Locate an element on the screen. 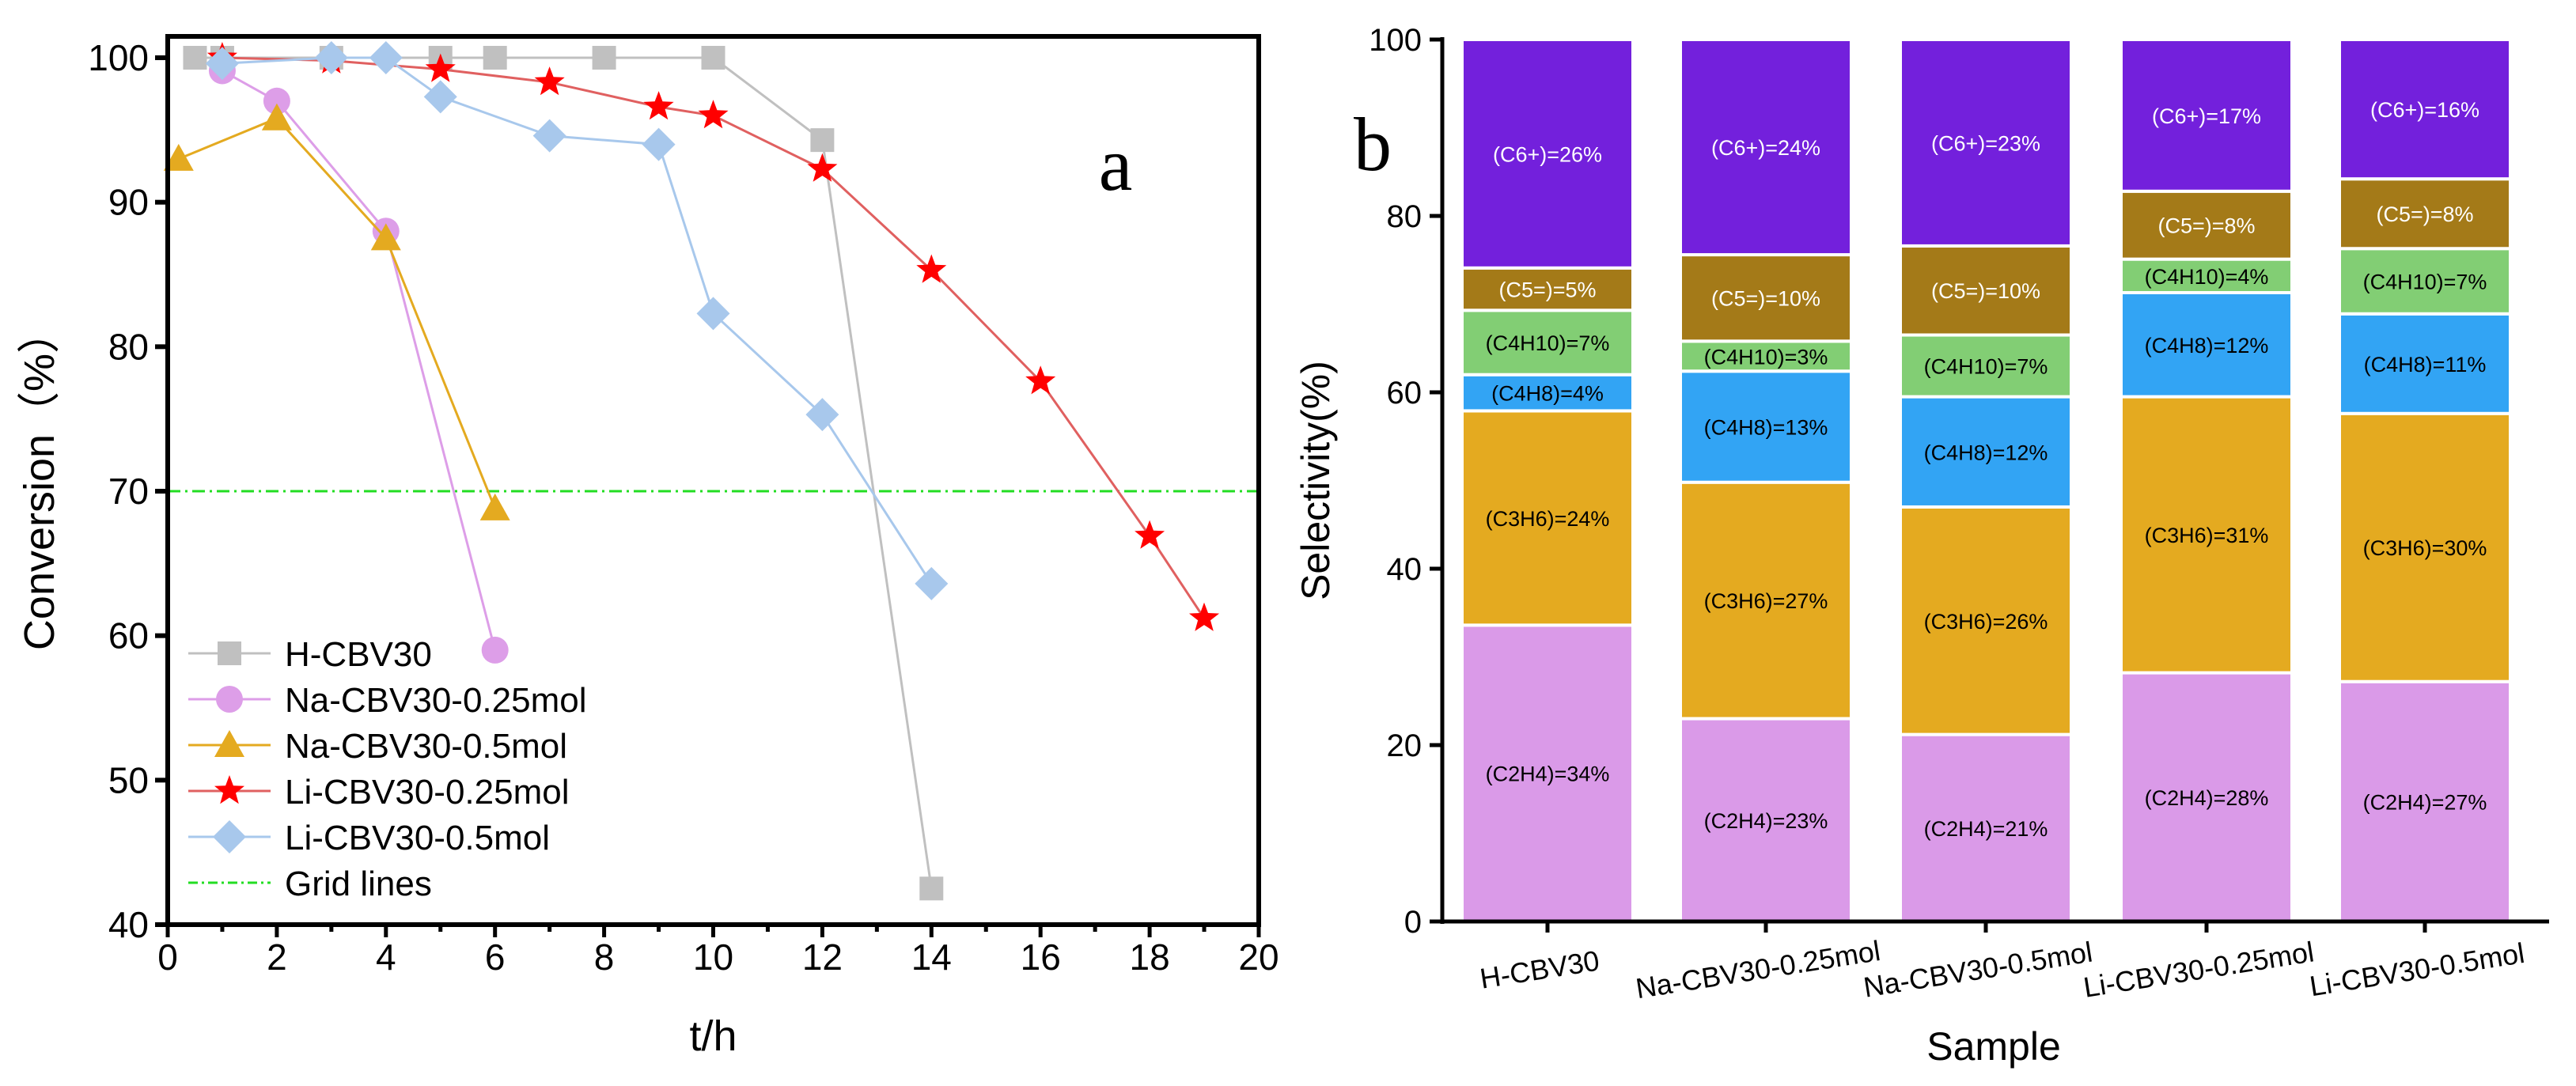  data-label: (C6+)=17% is located at coordinates (2206, 116).